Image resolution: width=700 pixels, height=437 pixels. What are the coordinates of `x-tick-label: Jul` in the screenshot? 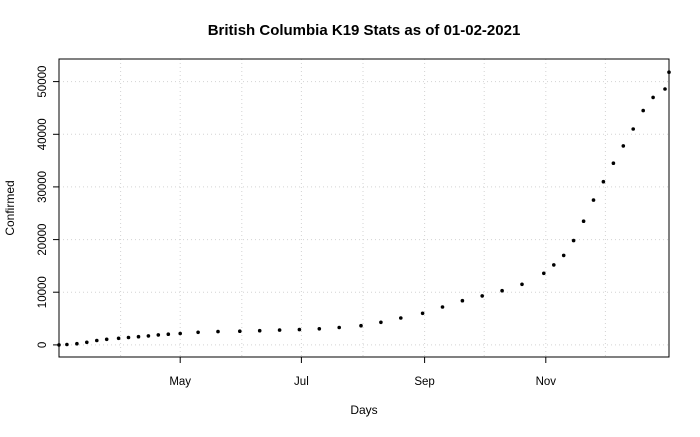 It's located at (301, 382).